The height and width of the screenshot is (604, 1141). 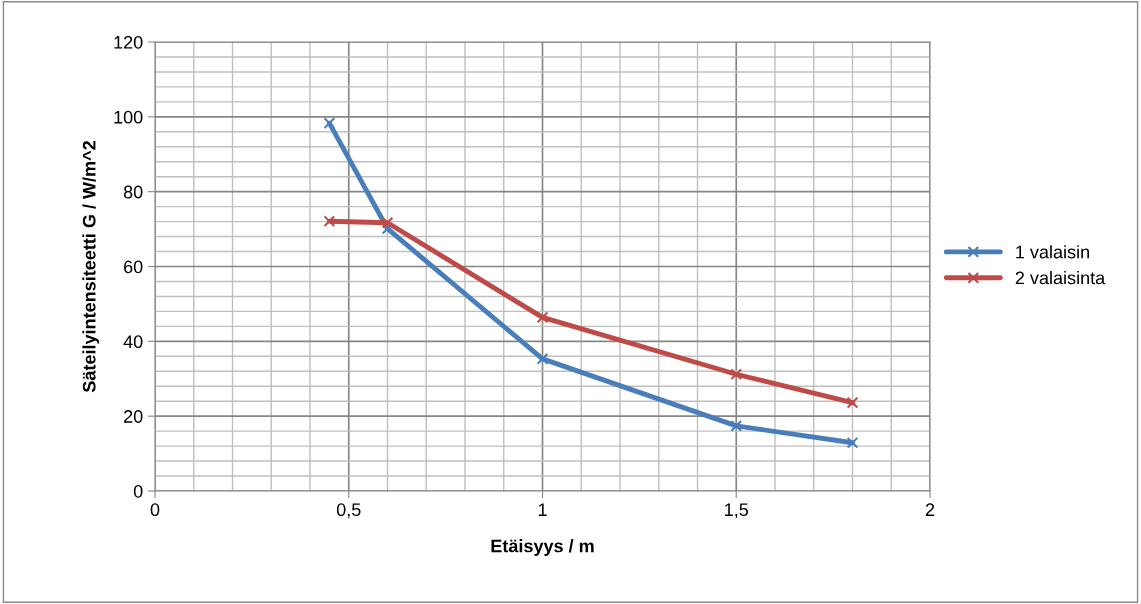 I want to click on x-tick-label: 1,5, so click(x=737, y=511).